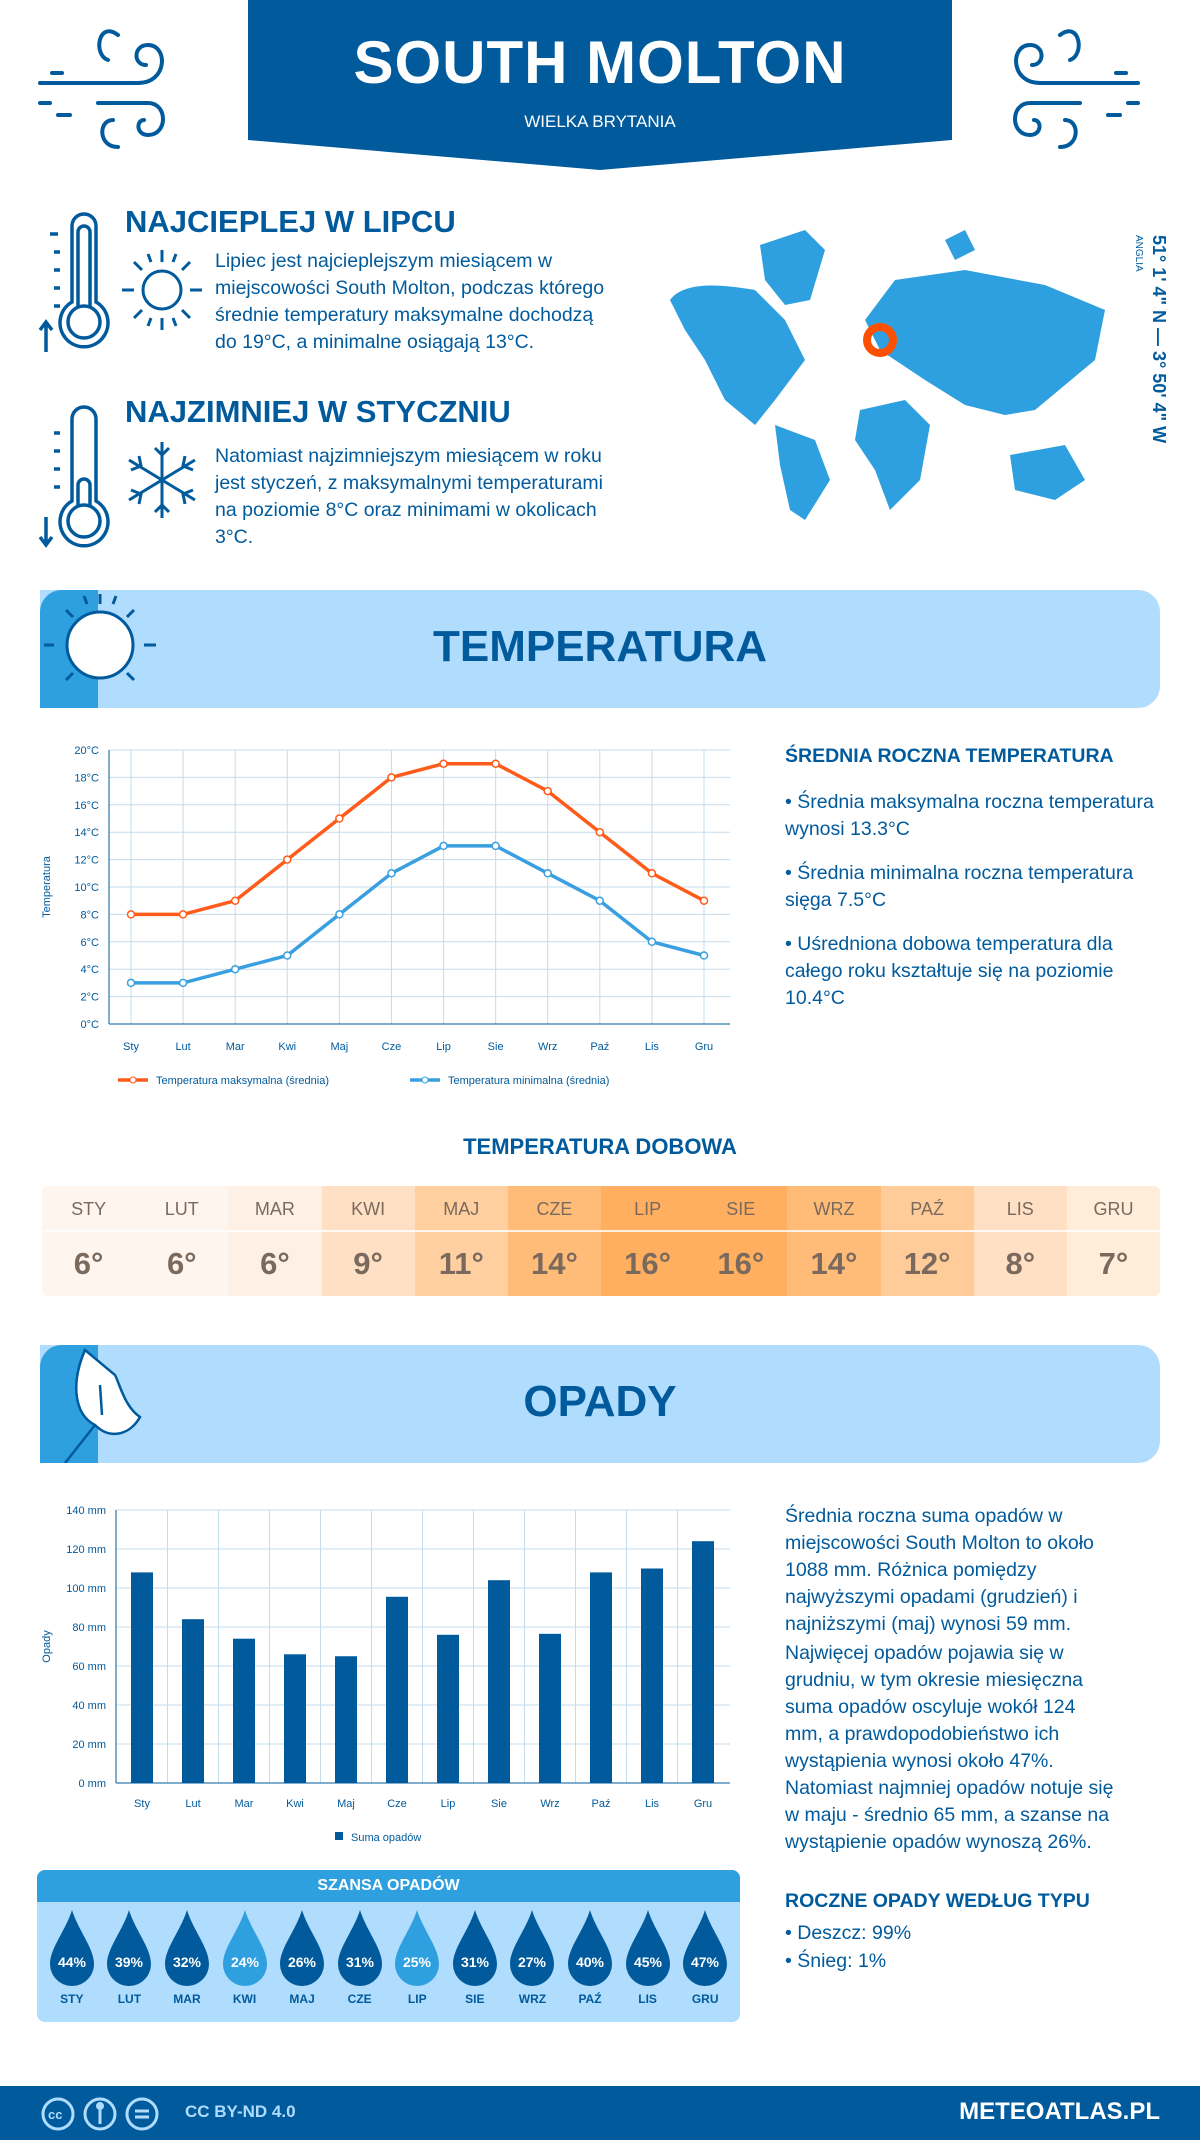  Describe the element at coordinates (397, 1804) in the screenshot. I see `x-tick-label: Cze` at that location.